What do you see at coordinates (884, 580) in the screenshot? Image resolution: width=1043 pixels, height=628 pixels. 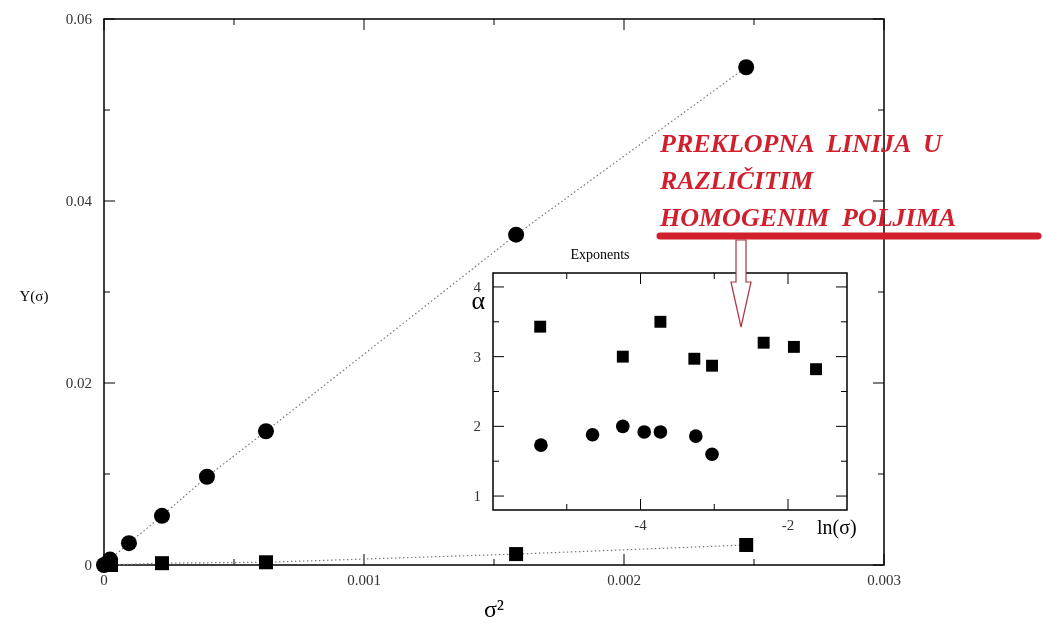 I see `x-tick-label: 0.003` at bounding box center [884, 580].